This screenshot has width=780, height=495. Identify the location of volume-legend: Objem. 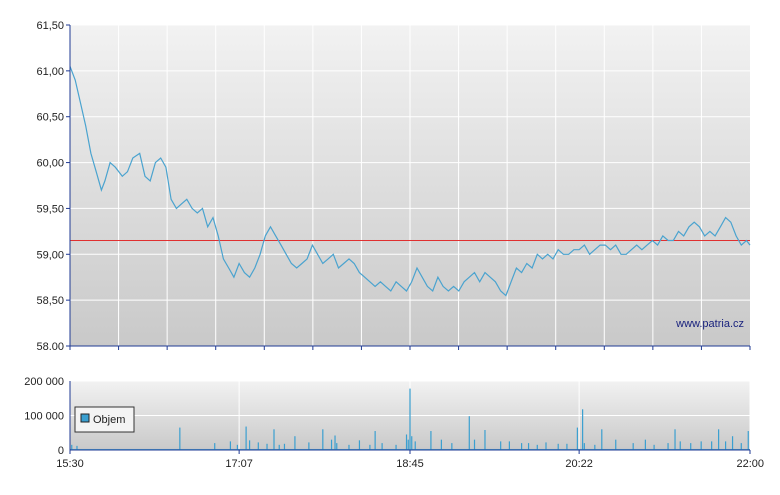
(104, 419).